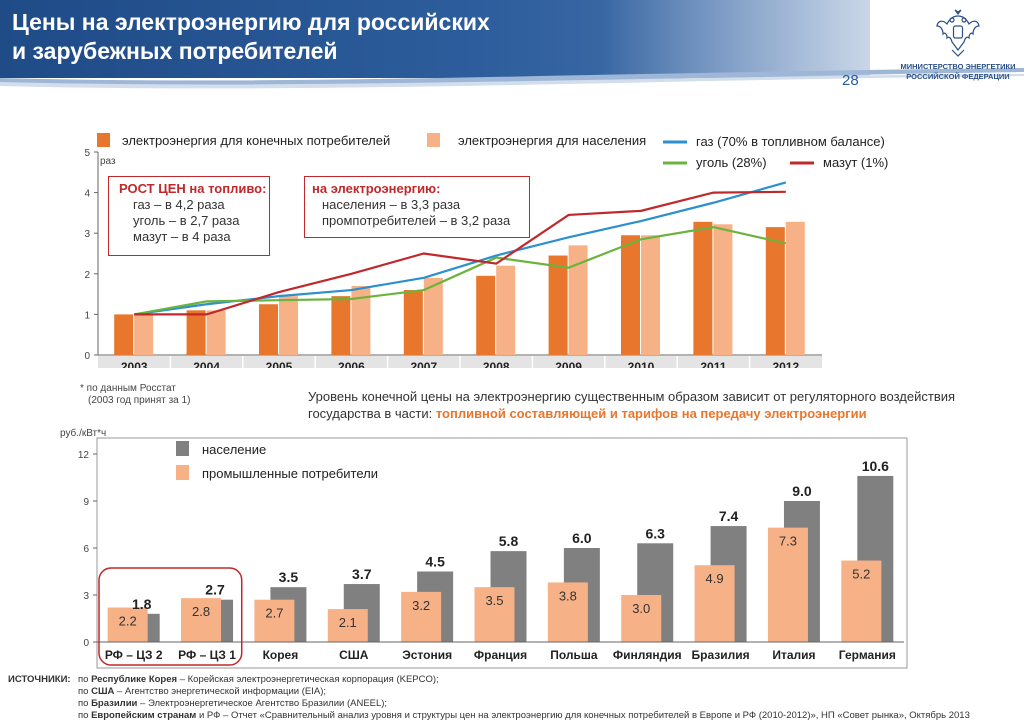 The height and width of the screenshot is (728, 1024). I want to click on data-label-industry-0: 2.2, so click(128, 621).